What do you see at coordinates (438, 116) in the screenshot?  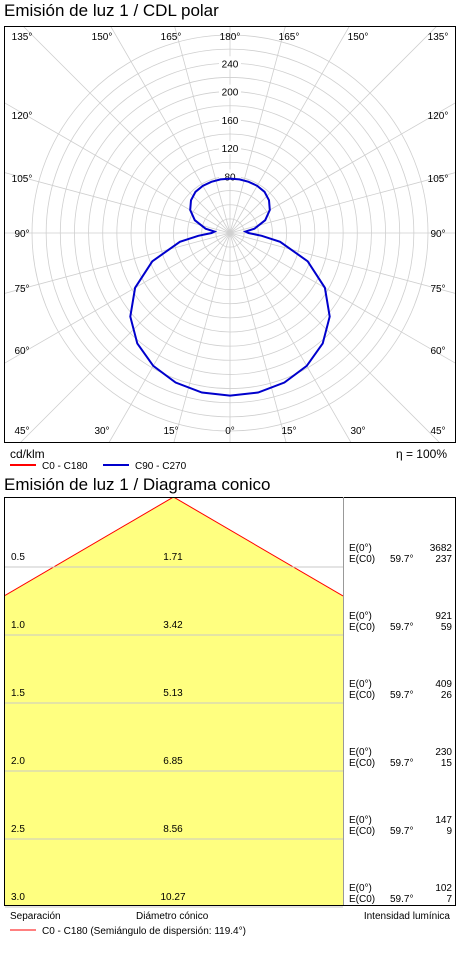 I see `polar-right-angle-label: 120°` at bounding box center [438, 116].